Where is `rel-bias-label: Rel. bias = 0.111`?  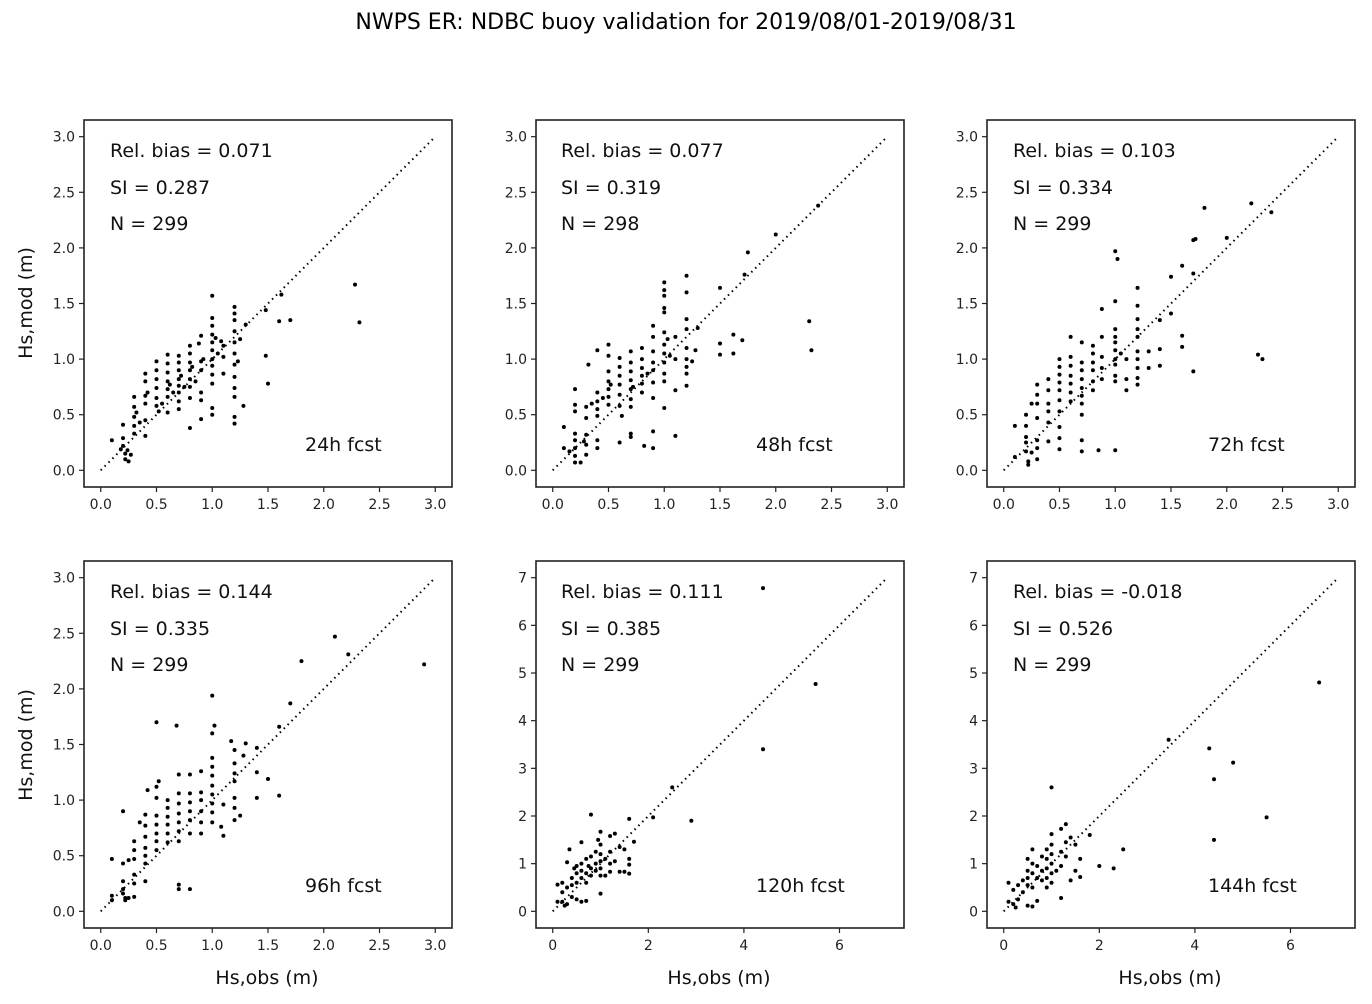
rel-bias-label: Rel. bias = 0.111 is located at coordinates (642, 592).